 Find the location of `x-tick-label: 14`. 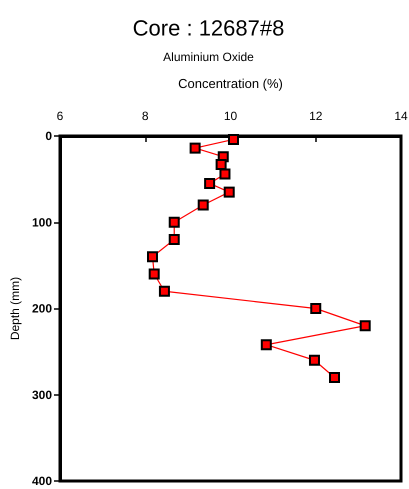

x-tick-label: 14 is located at coordinates (401, 116).